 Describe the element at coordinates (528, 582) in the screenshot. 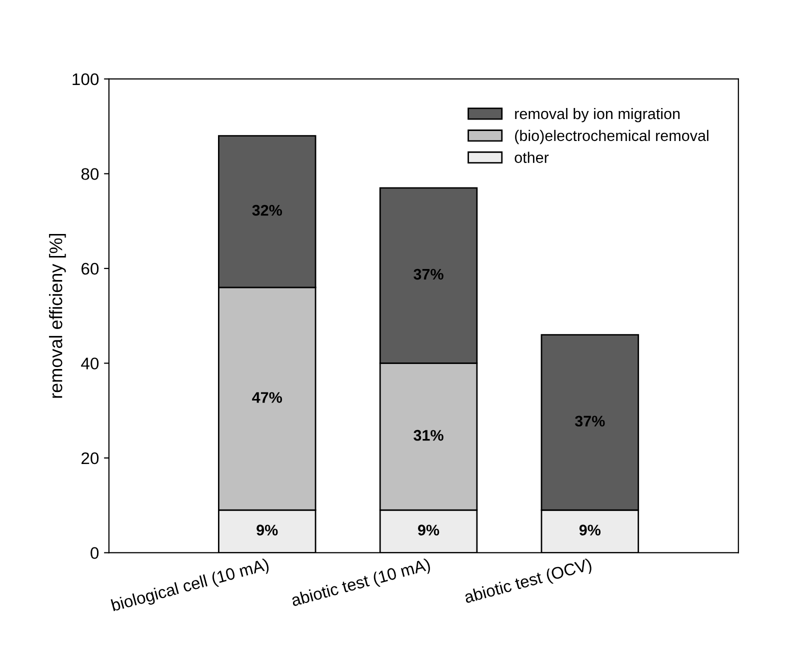

I see `x-tick-label: abiotic test (OCV)` at that location.